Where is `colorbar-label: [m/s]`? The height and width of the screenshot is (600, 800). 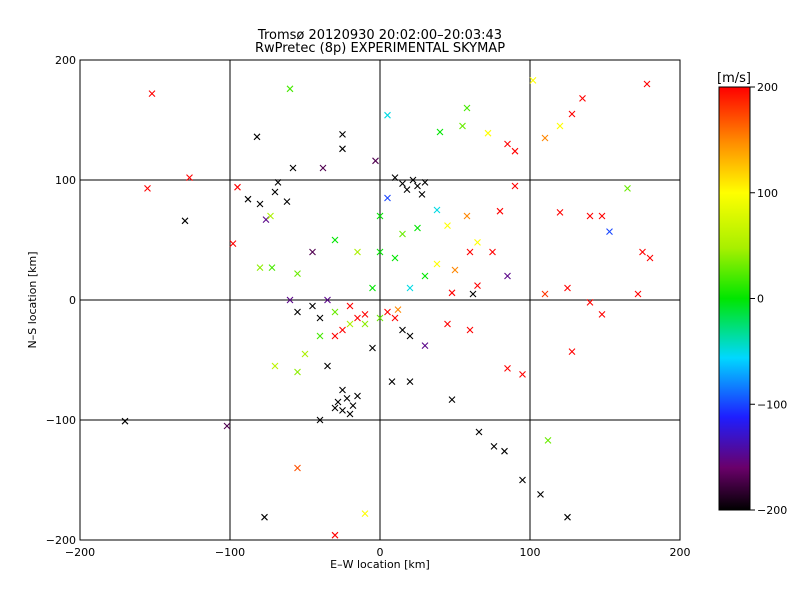 colorbar-label: [m/s] is located at coordinates (734, 78).